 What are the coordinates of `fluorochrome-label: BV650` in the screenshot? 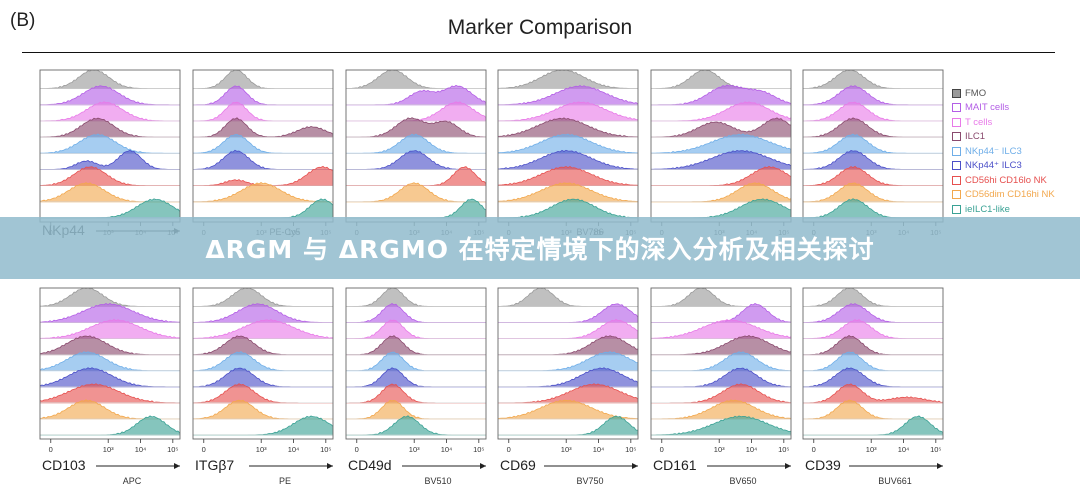 It's located at (742, 481).